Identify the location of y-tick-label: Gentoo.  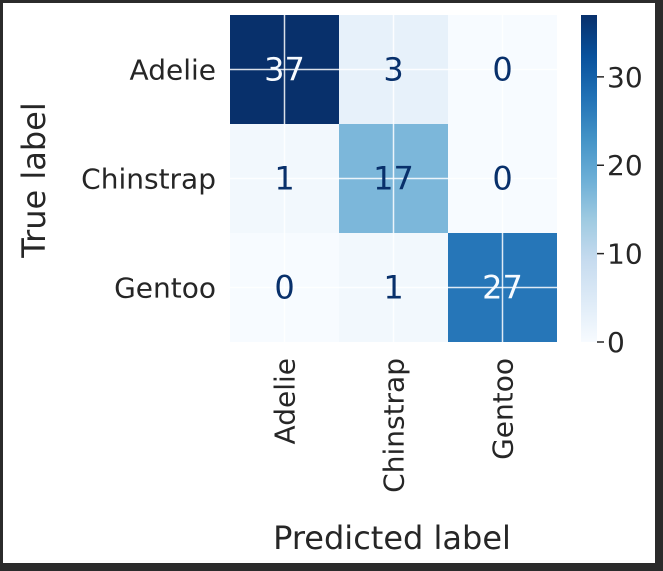
(165, 288).